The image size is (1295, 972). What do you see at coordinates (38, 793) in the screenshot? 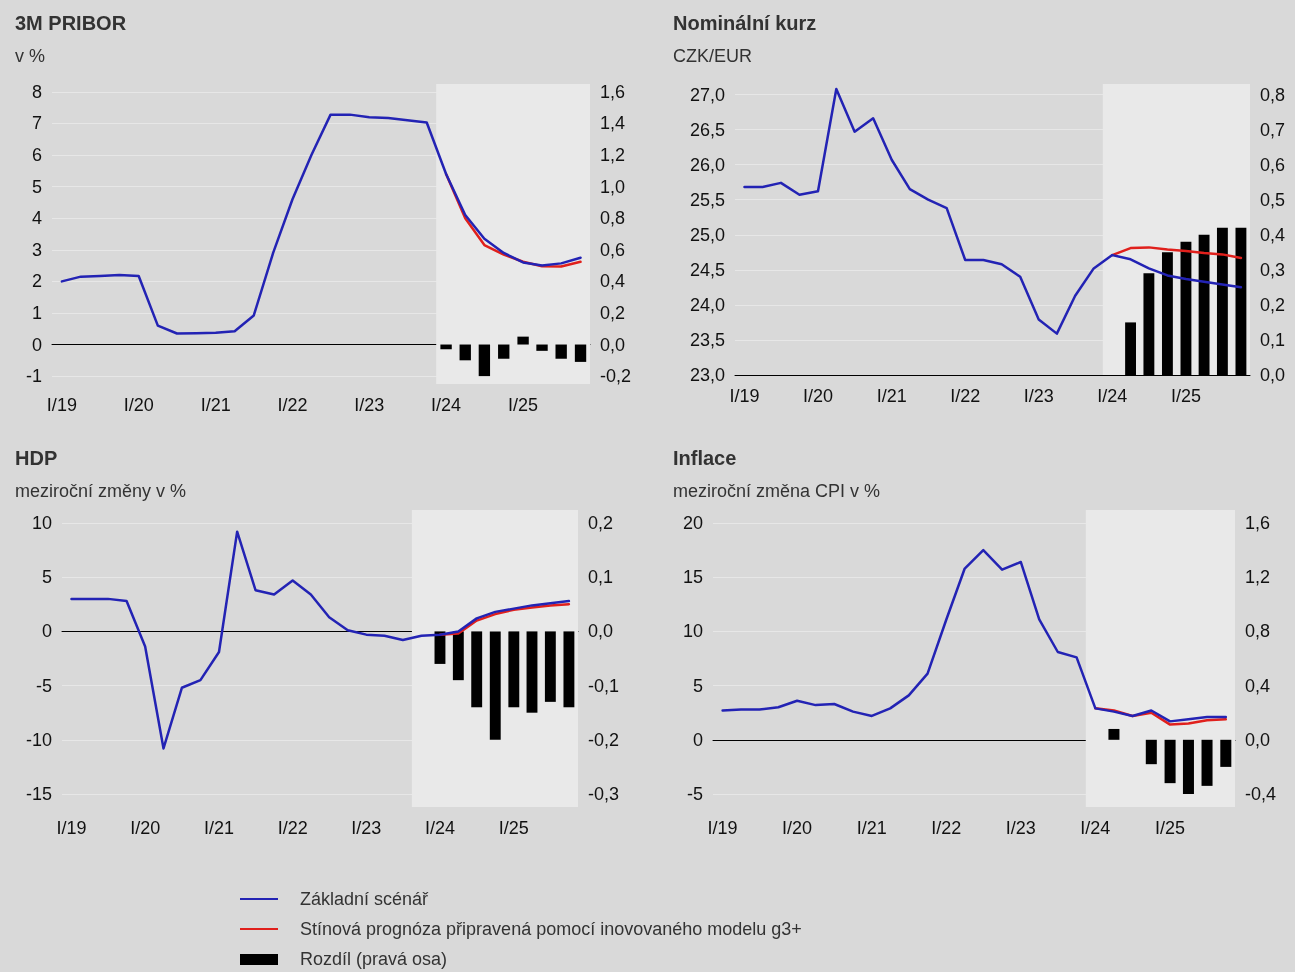
I see `y-tick-label: -15` at bounding box center [38, 793].